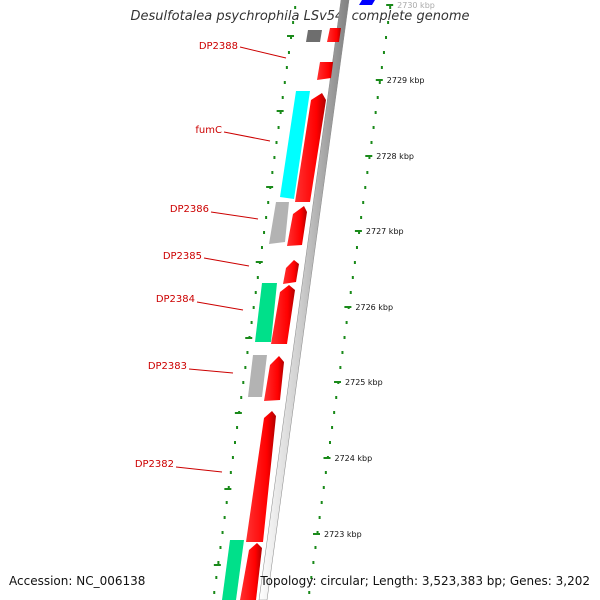  What do you see at coordinates (416, 5) in the screenshot?
I see `kbp-tick-label: 2730 kbp` at bounding box center [416, 5].